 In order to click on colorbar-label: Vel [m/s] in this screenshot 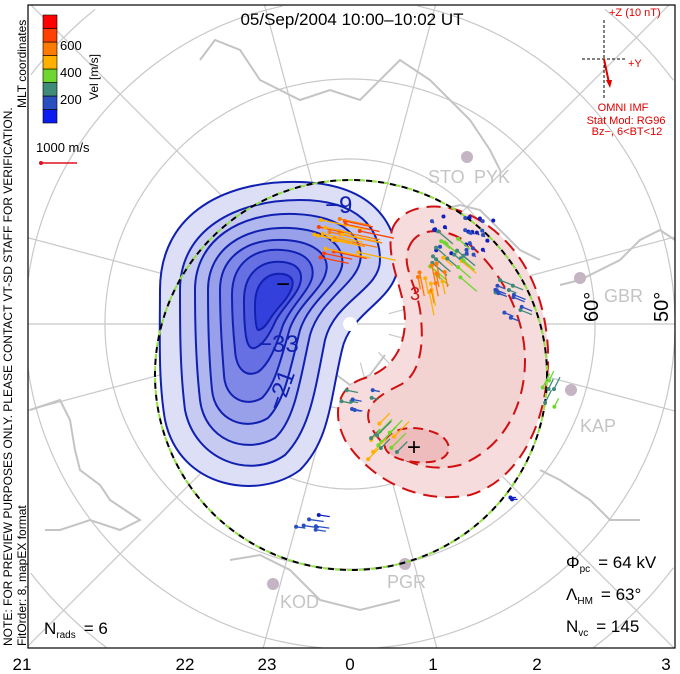, I will do `click(94, 77)`.